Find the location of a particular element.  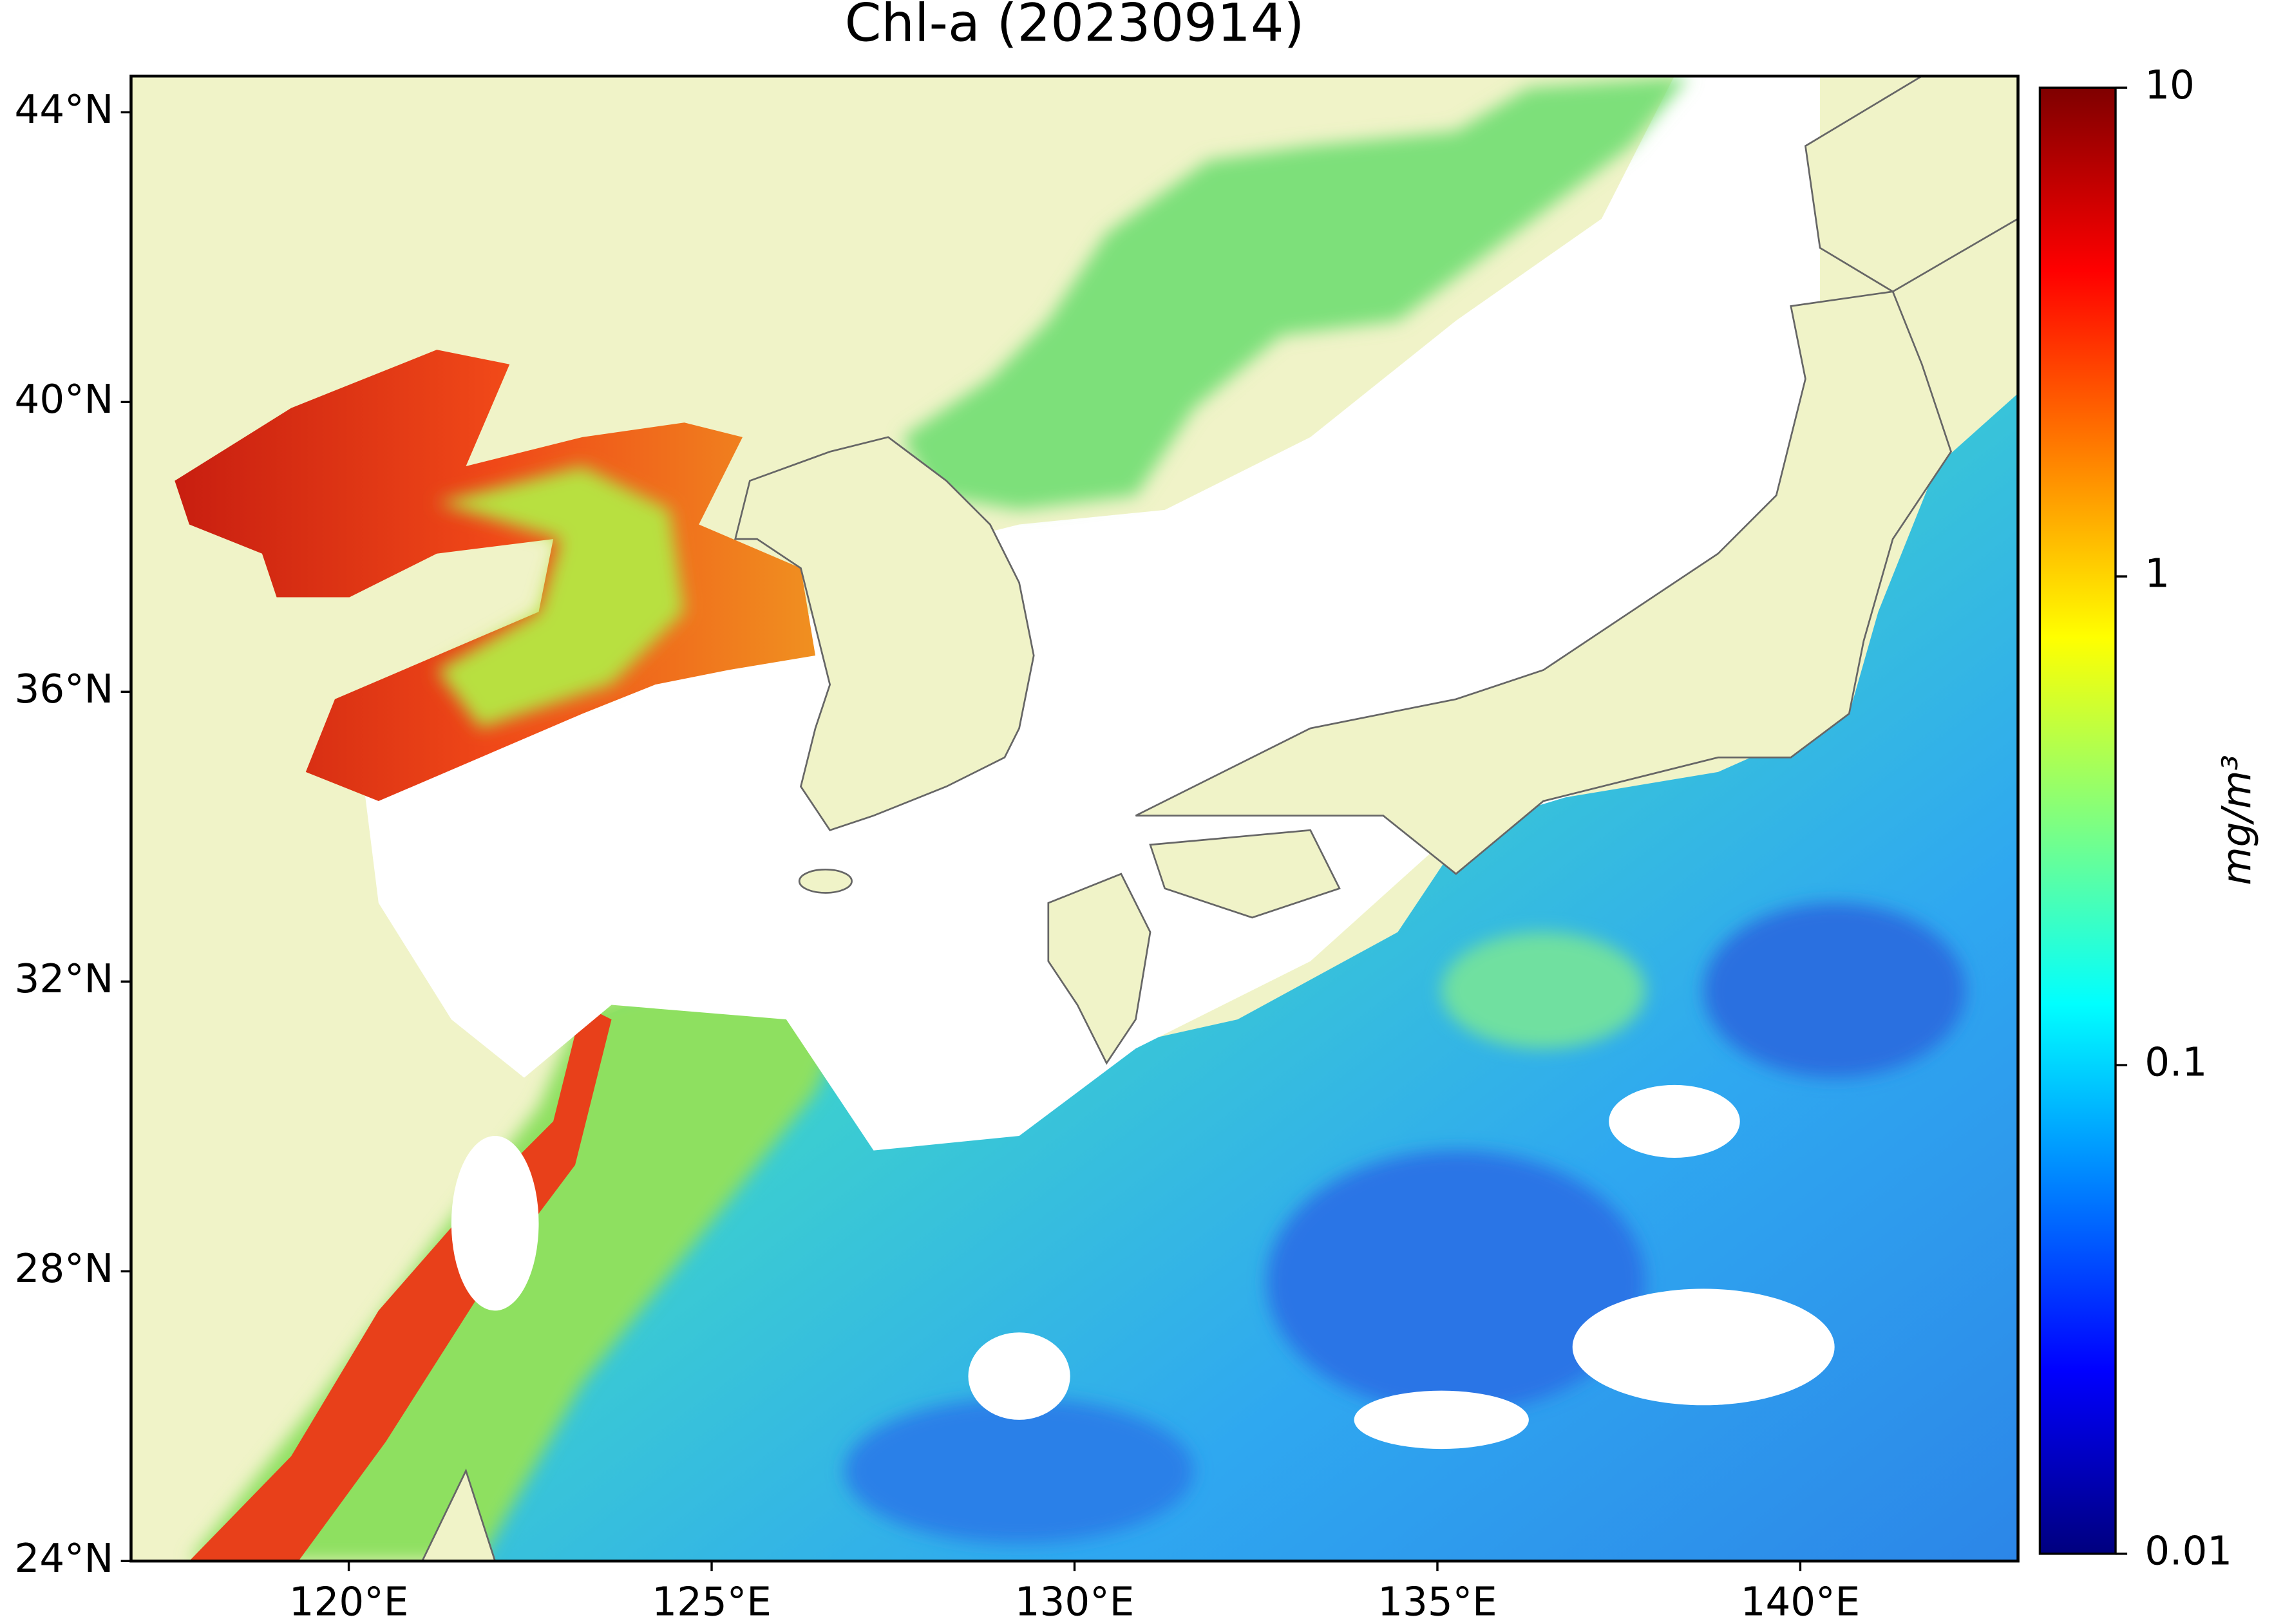

colorbar-tick-label: 0.1 is located at coordinates (2176, 1063).